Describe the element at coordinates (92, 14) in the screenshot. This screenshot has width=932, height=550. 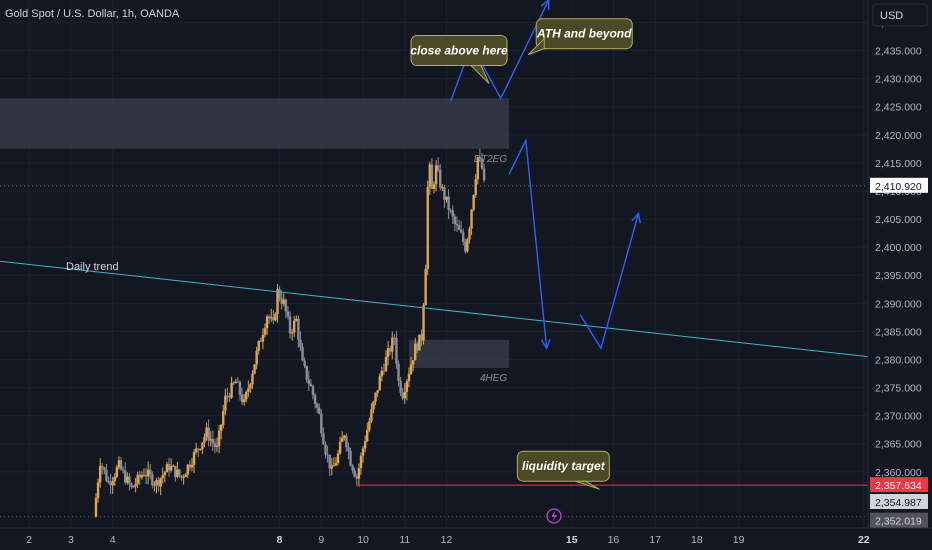
I see `chart-title: Gold Spot / U.S. Dollar, 1h, OANDA` at that location.